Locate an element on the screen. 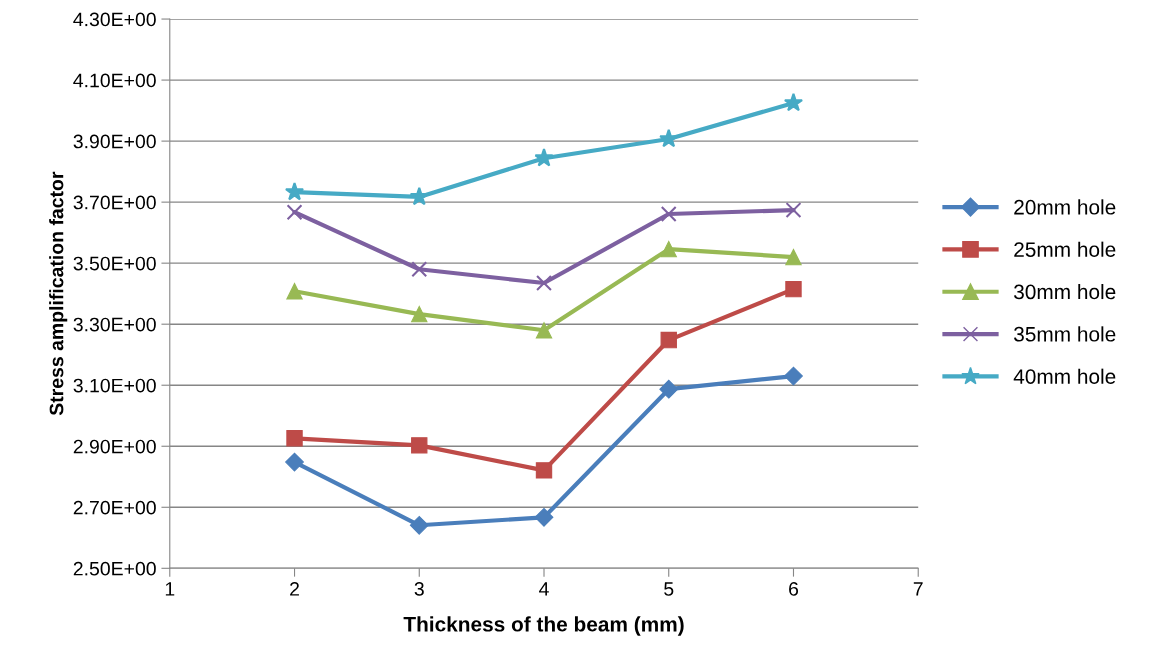 The image size is (1155, 657). y-tick-label: 4.30E+00 is located at coordinates (114, 19).